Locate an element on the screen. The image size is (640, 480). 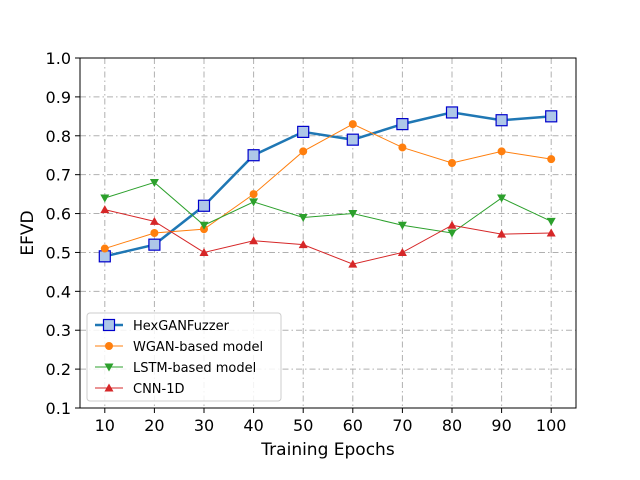
series-lstm-based-model is located at coordinates (328, 208).